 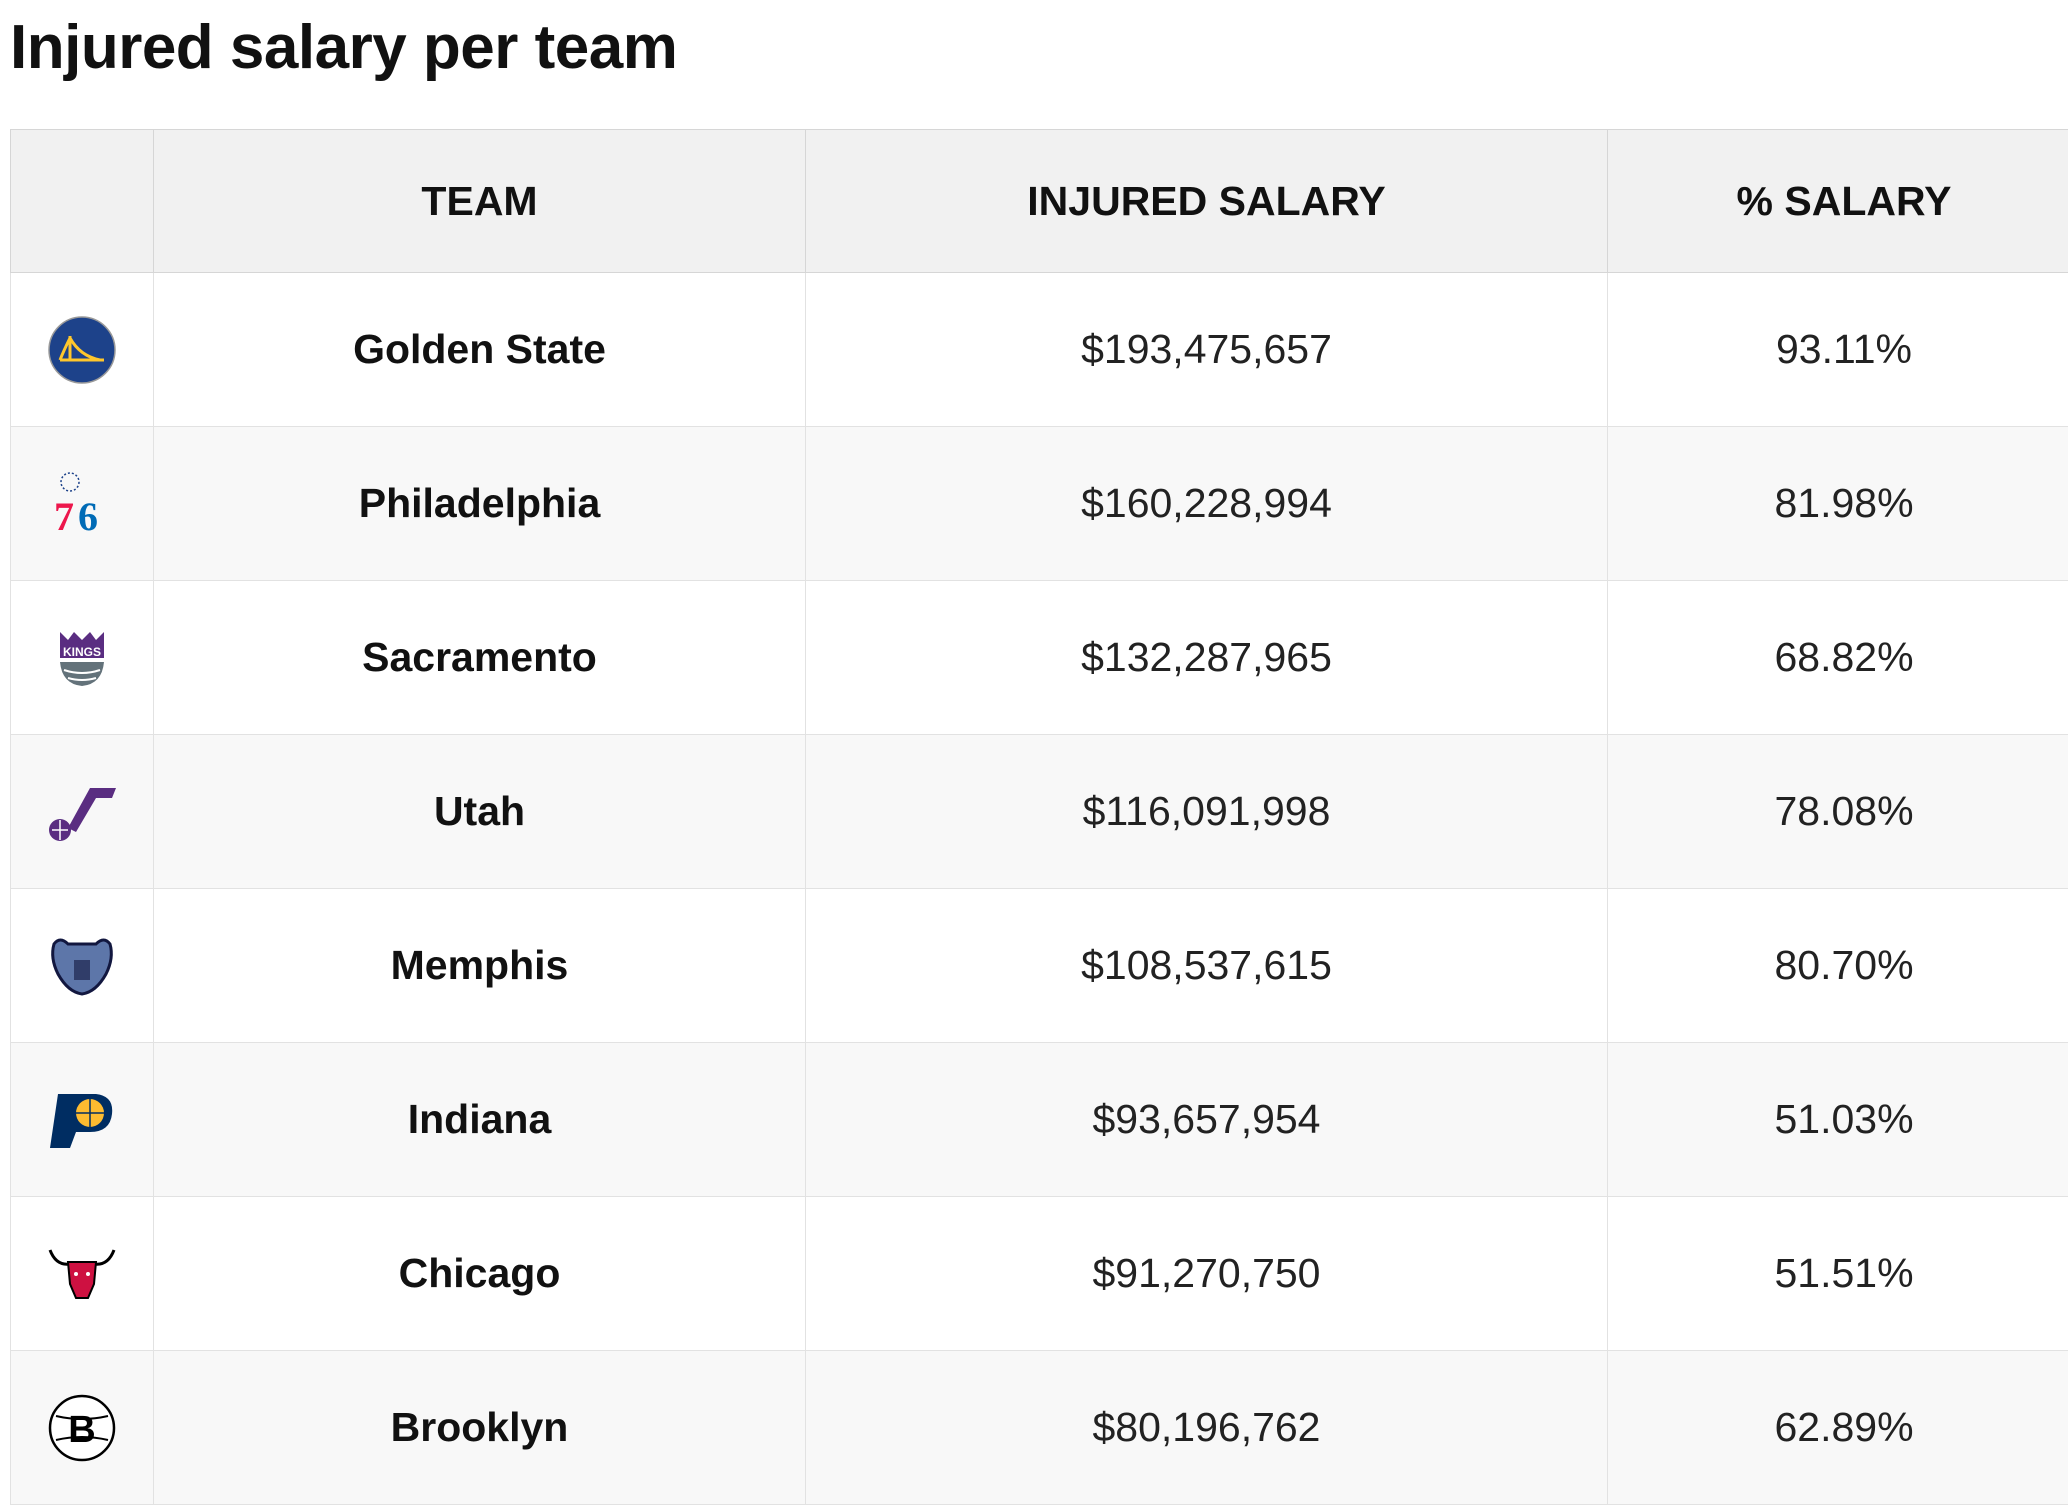 What do you see at coordinates (1838, 812) in the screenshot?
I see `pct-salary: 78.08%` at bounding box center [1838, 812].